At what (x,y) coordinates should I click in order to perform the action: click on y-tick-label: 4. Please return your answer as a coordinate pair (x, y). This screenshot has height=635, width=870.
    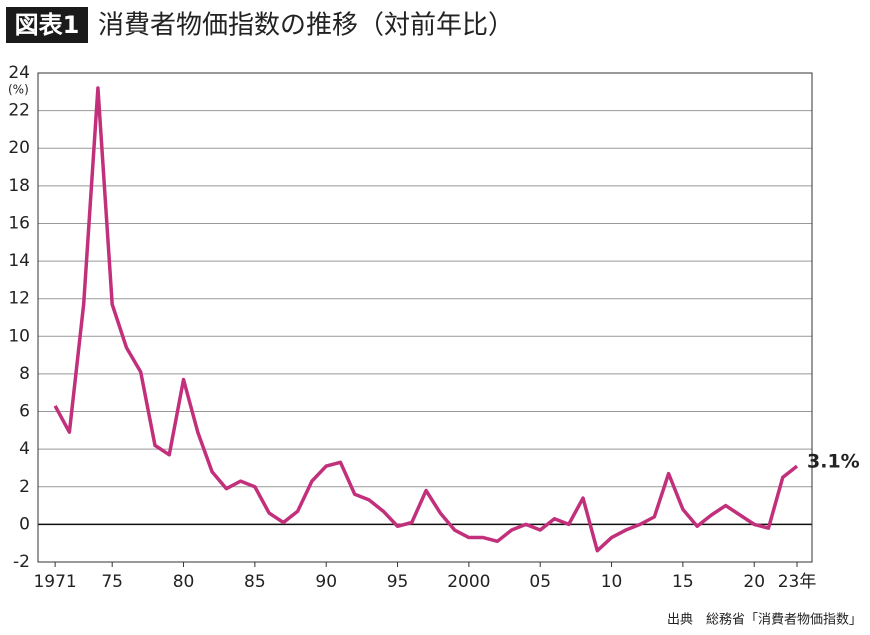
    Looking at the image, I should click on (24, 449).